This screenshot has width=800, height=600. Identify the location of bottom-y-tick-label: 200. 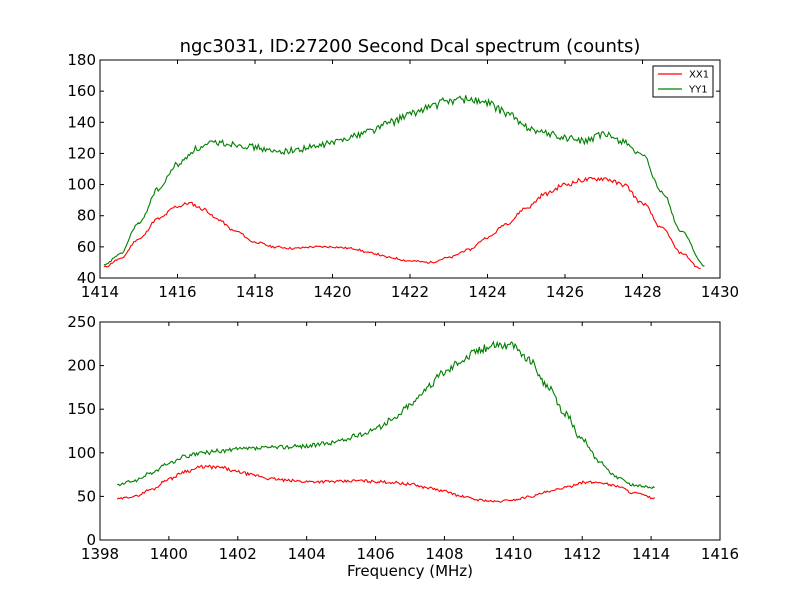
(81, 366).